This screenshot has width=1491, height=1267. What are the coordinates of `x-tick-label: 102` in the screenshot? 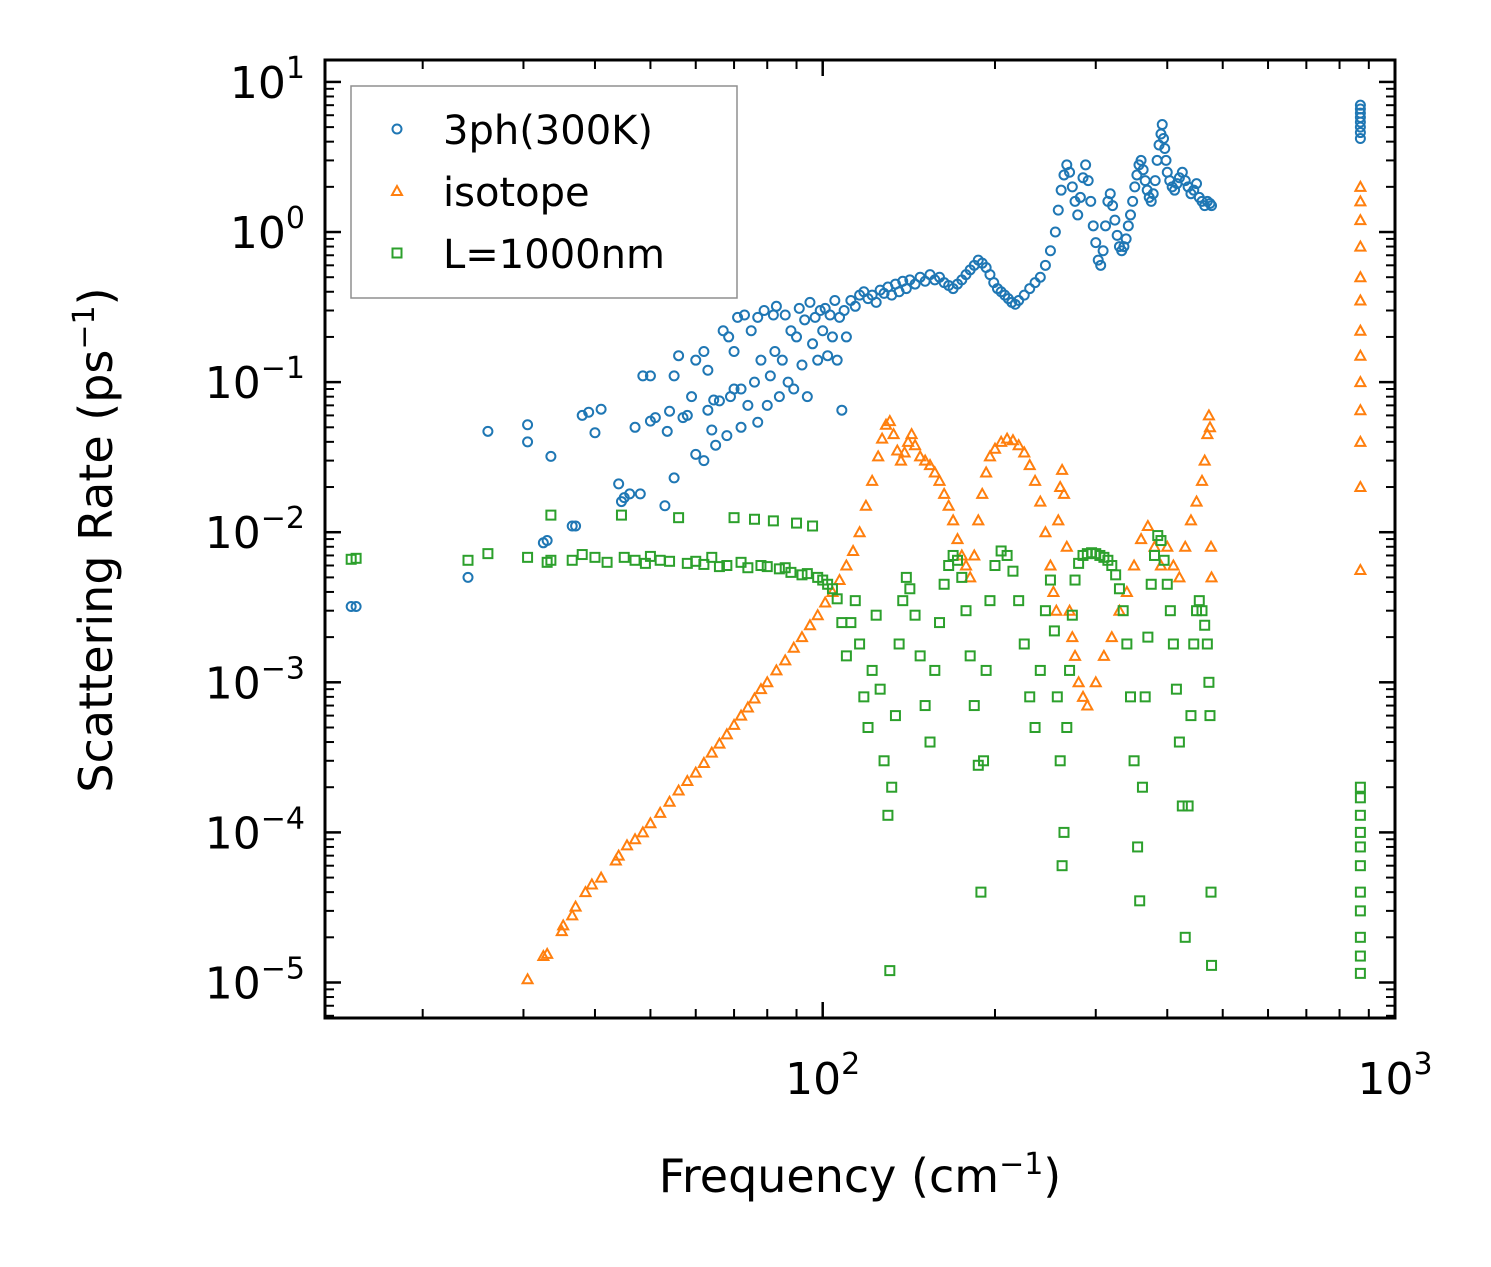 It's located at (822, 1076).